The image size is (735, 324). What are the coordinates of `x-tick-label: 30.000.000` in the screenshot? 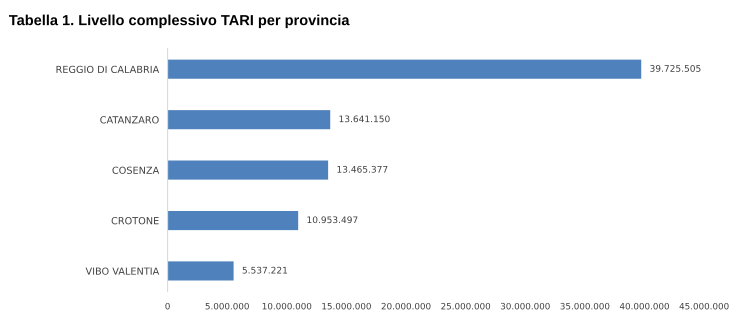 It's located at (525, 306).